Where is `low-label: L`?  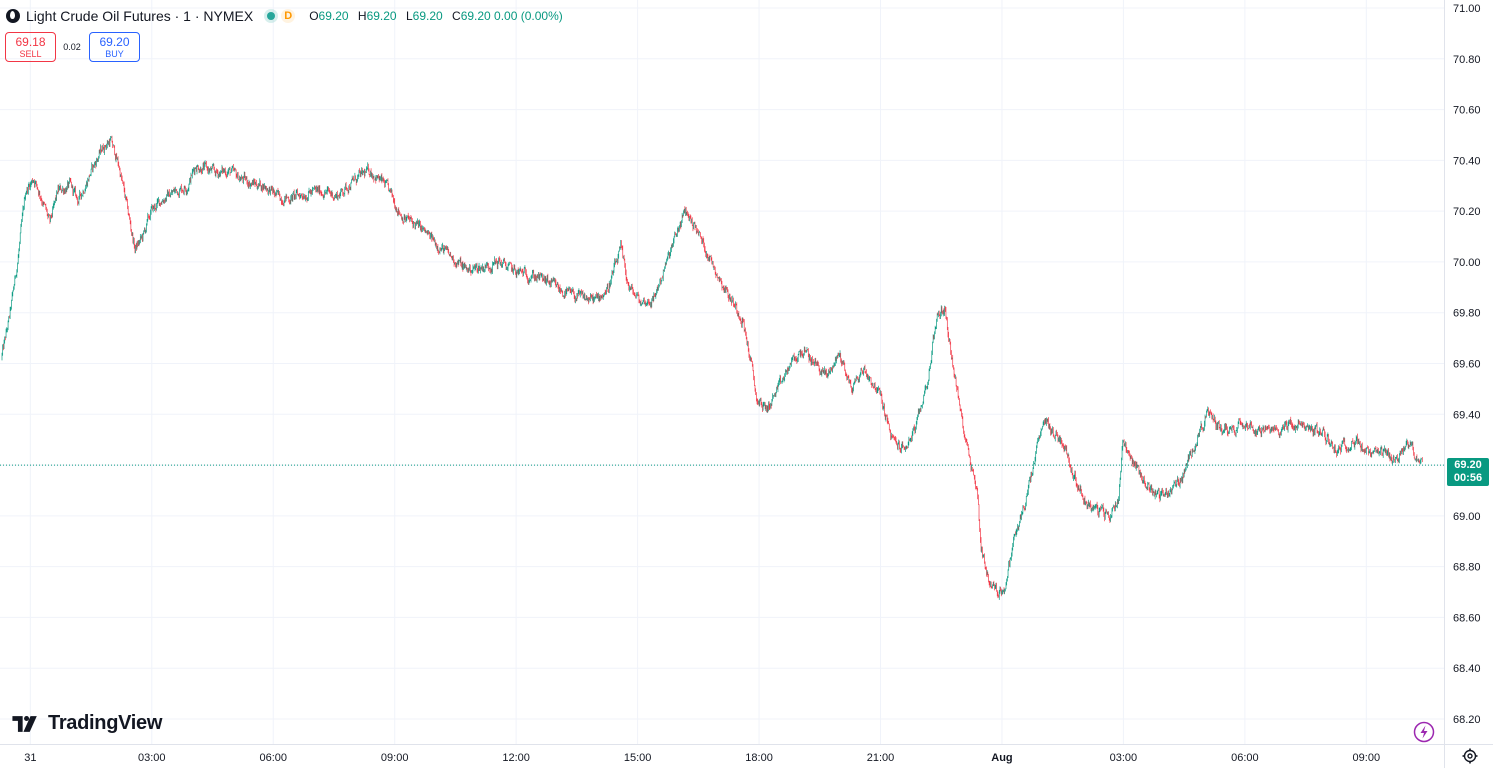 low-label: L is located at coordinates (409, 16).